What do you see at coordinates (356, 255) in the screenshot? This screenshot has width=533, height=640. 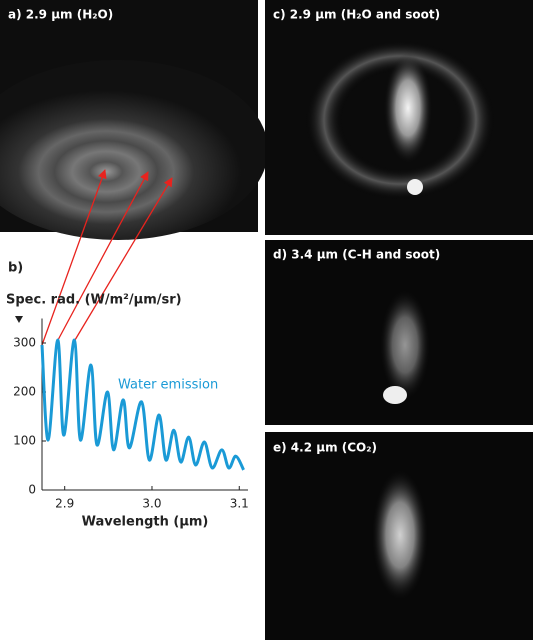 I see `panel-label: d) 3.4 µm (C-H and soot)` at bounding box center [356, 255].